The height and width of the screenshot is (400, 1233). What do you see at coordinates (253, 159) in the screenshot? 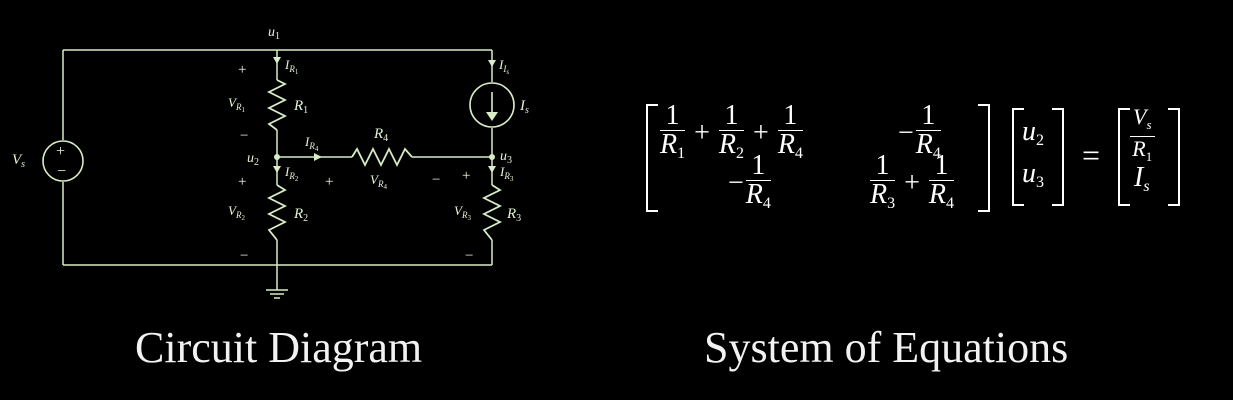
I see `node-u2-label: u2` at bounding box center [253, 159].